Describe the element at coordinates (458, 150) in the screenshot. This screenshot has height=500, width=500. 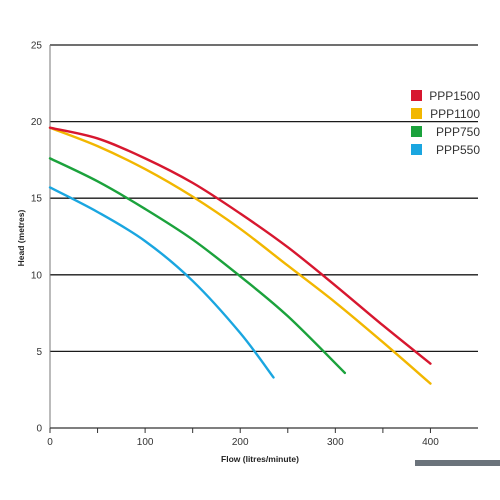
I see `legend-label-ppp550: PPP550` at that location.